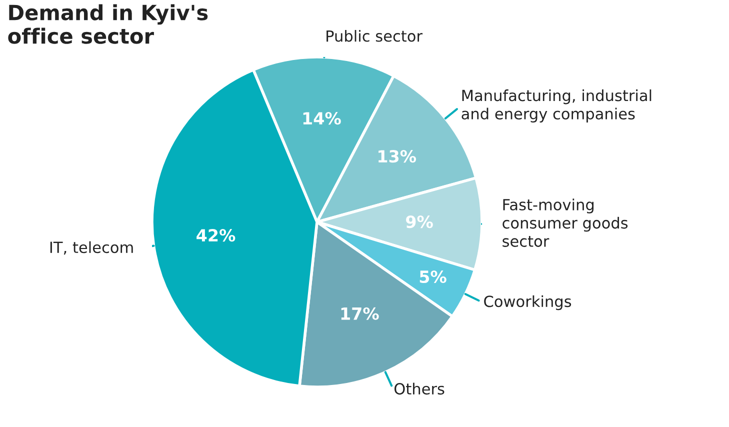 The height and width of the screenshot is (427, 729). I want to click on chart-title: Demand in Kyiv's office sector, so click(108, 24).